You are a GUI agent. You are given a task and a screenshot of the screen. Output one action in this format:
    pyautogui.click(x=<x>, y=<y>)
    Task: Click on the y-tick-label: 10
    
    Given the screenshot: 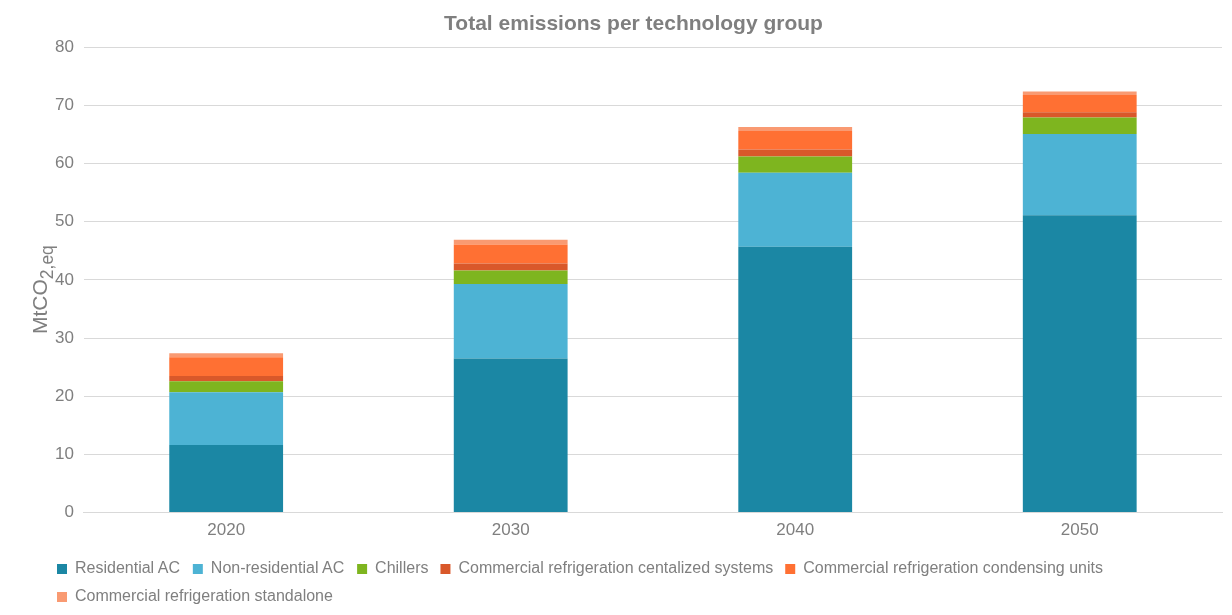 What is the action you would take?
    pyautogui.click(x=64, y=454)
    